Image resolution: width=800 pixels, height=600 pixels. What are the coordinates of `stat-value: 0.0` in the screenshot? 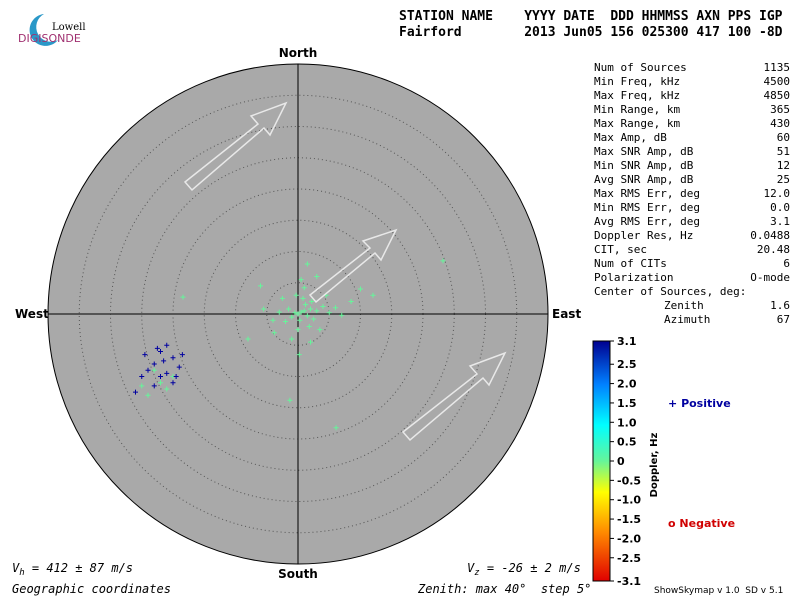 It's located at (780, 207).